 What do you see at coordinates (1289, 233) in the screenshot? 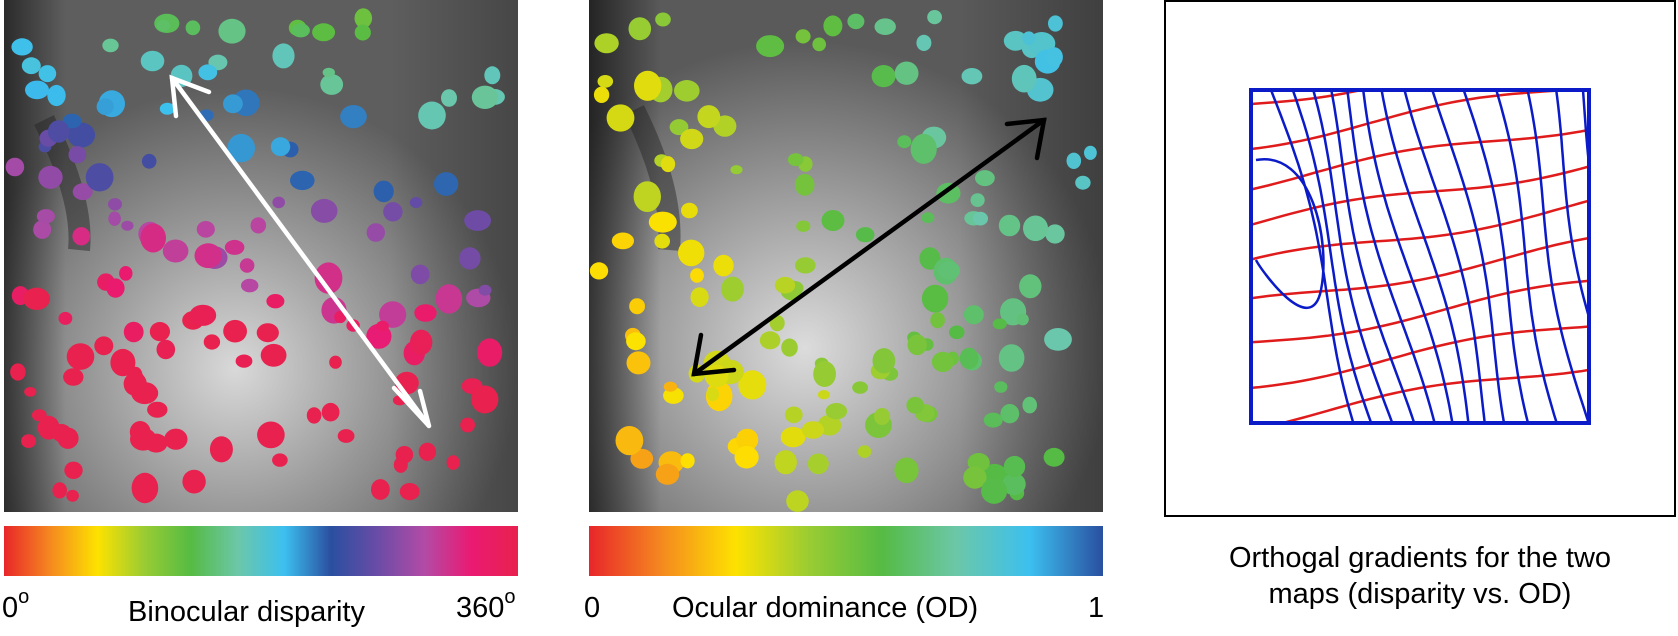
I see `disparity-contour-loop` at bounding box center [1289, 233].